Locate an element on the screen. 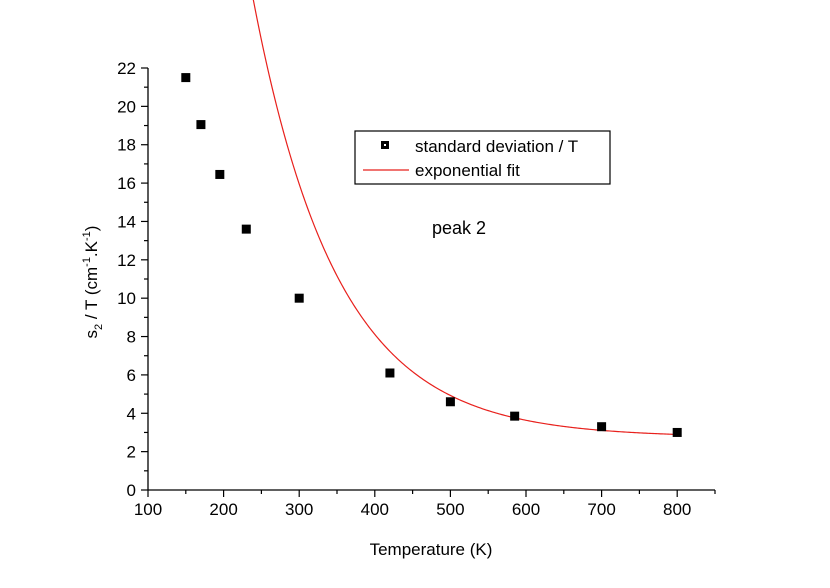  x-tick-label: 300 is located at coordinates (299, 509).